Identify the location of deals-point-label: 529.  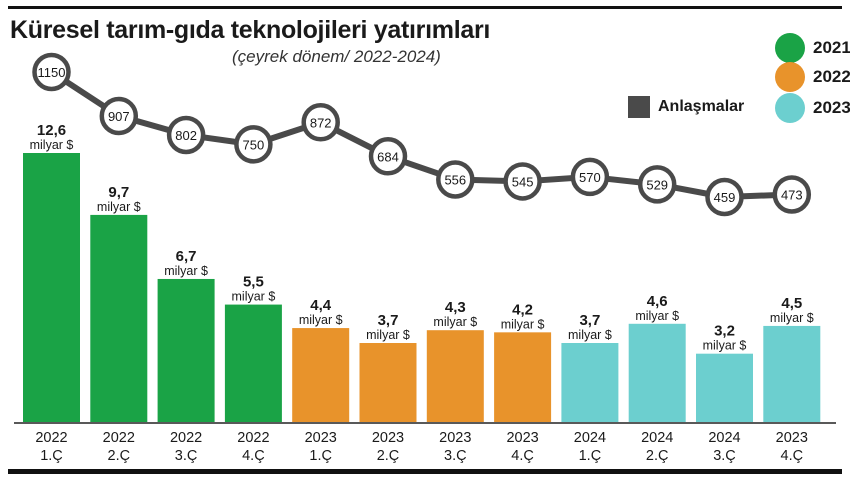
(657, 184).